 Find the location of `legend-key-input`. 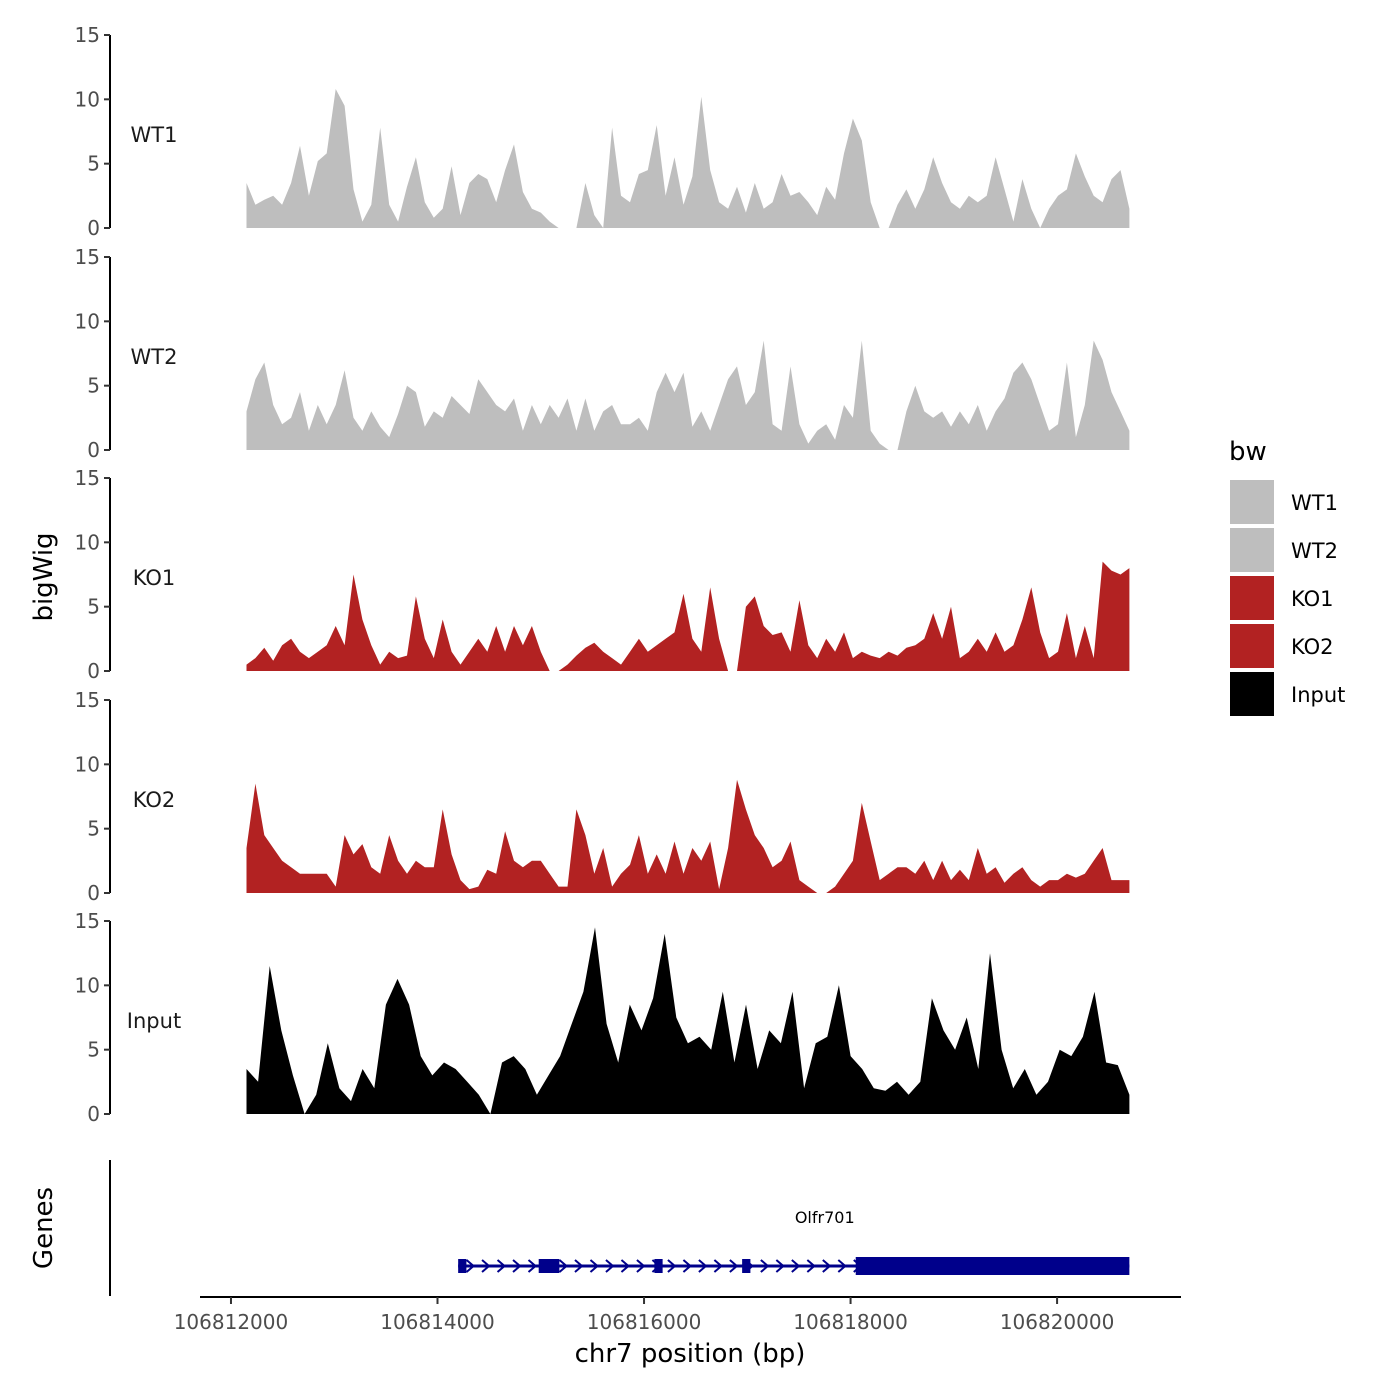

legend-key-input is located at coordinates (1252, 694).